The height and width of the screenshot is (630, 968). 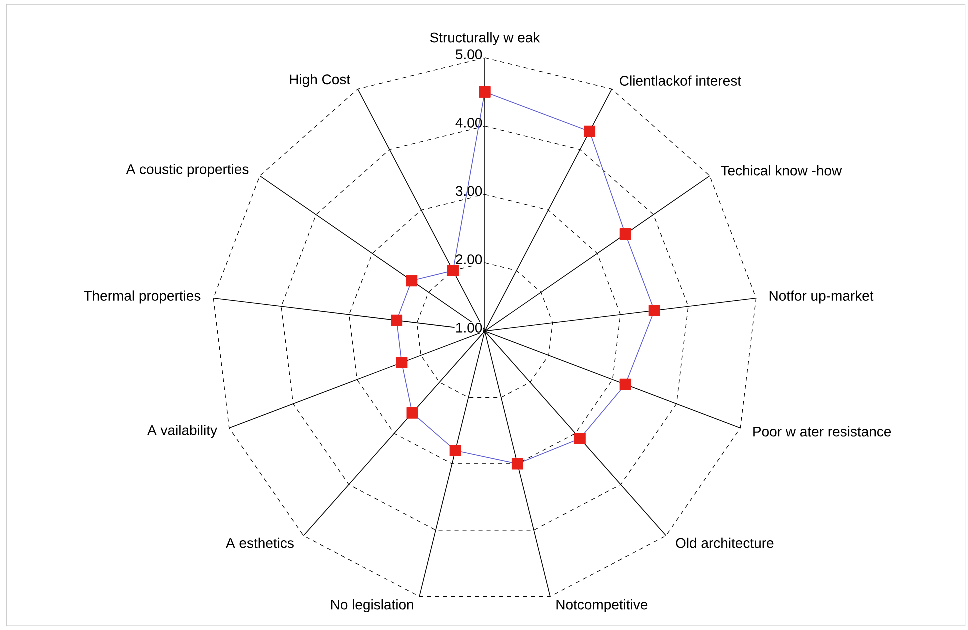 I want to click on spoke-label: Structurally w eak, so click(x=485, y=39).